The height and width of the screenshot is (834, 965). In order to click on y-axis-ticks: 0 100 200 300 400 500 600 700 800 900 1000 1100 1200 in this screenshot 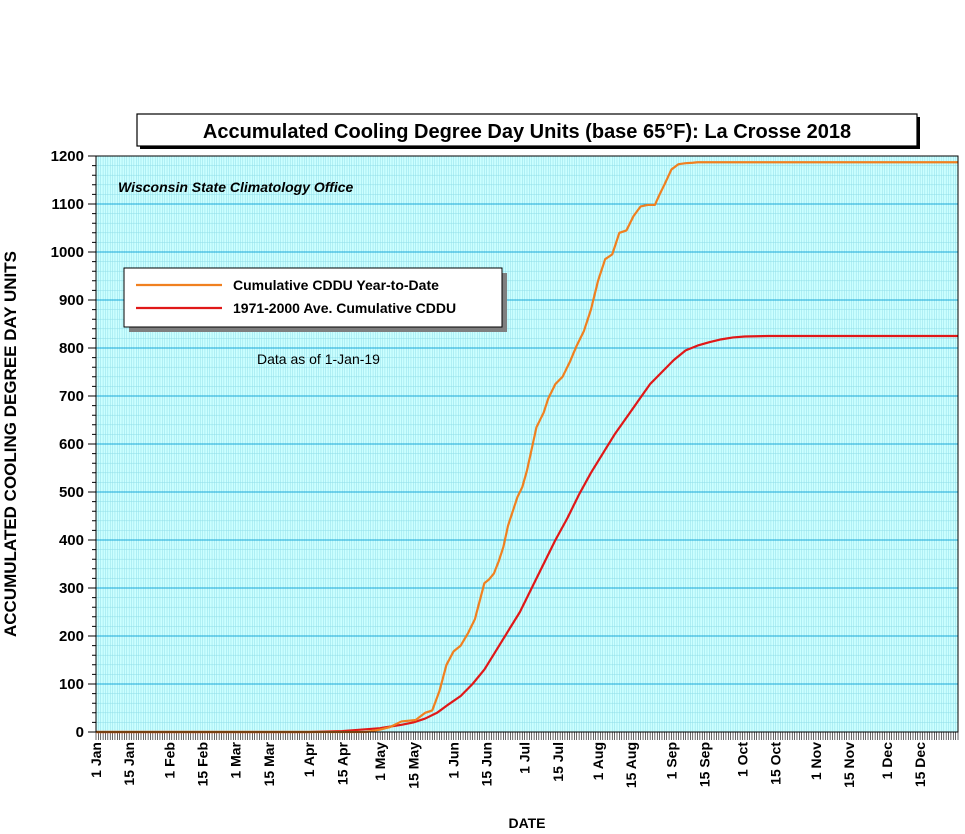, I will do `click(73, 444)`.